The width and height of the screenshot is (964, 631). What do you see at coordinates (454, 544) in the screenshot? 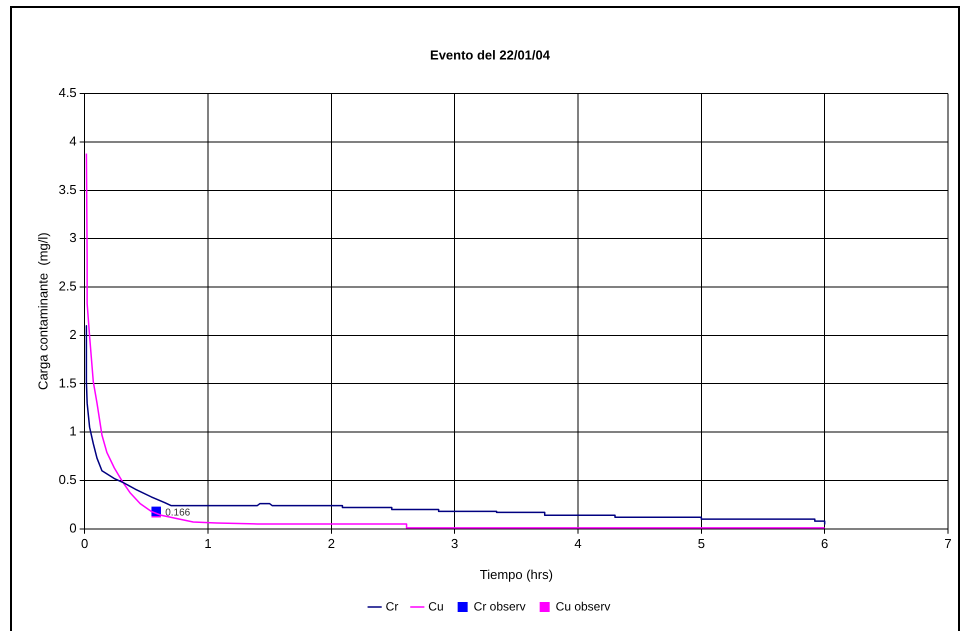
I see `x-tick-label: 3` at bounding box center [454, 544].